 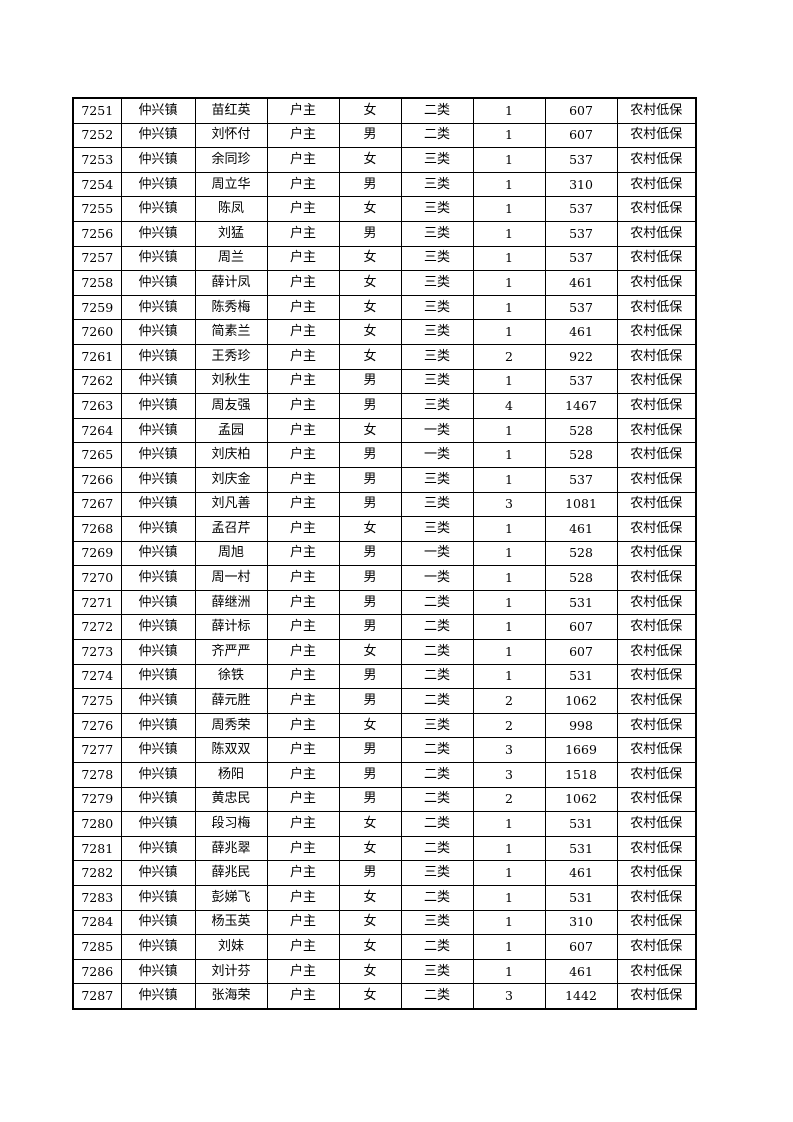 I want to click on cell-name: 杨玉英, so click(x=231, y=922).